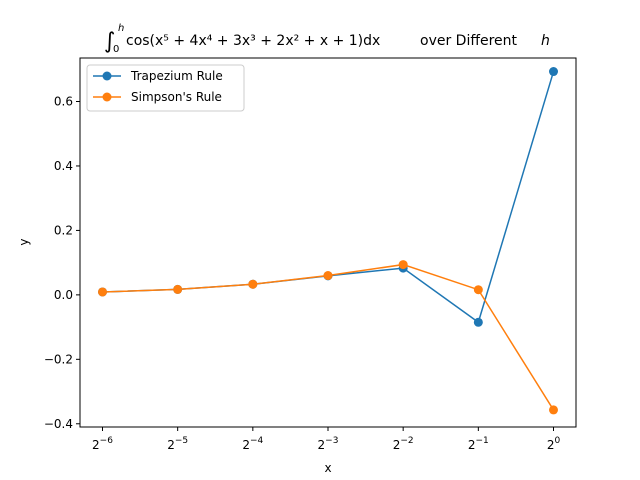  What do you see at coordinates (102, 444) in the screenshot?
I see `x-tick-label: 2−6` at bounding box center [102, 444].